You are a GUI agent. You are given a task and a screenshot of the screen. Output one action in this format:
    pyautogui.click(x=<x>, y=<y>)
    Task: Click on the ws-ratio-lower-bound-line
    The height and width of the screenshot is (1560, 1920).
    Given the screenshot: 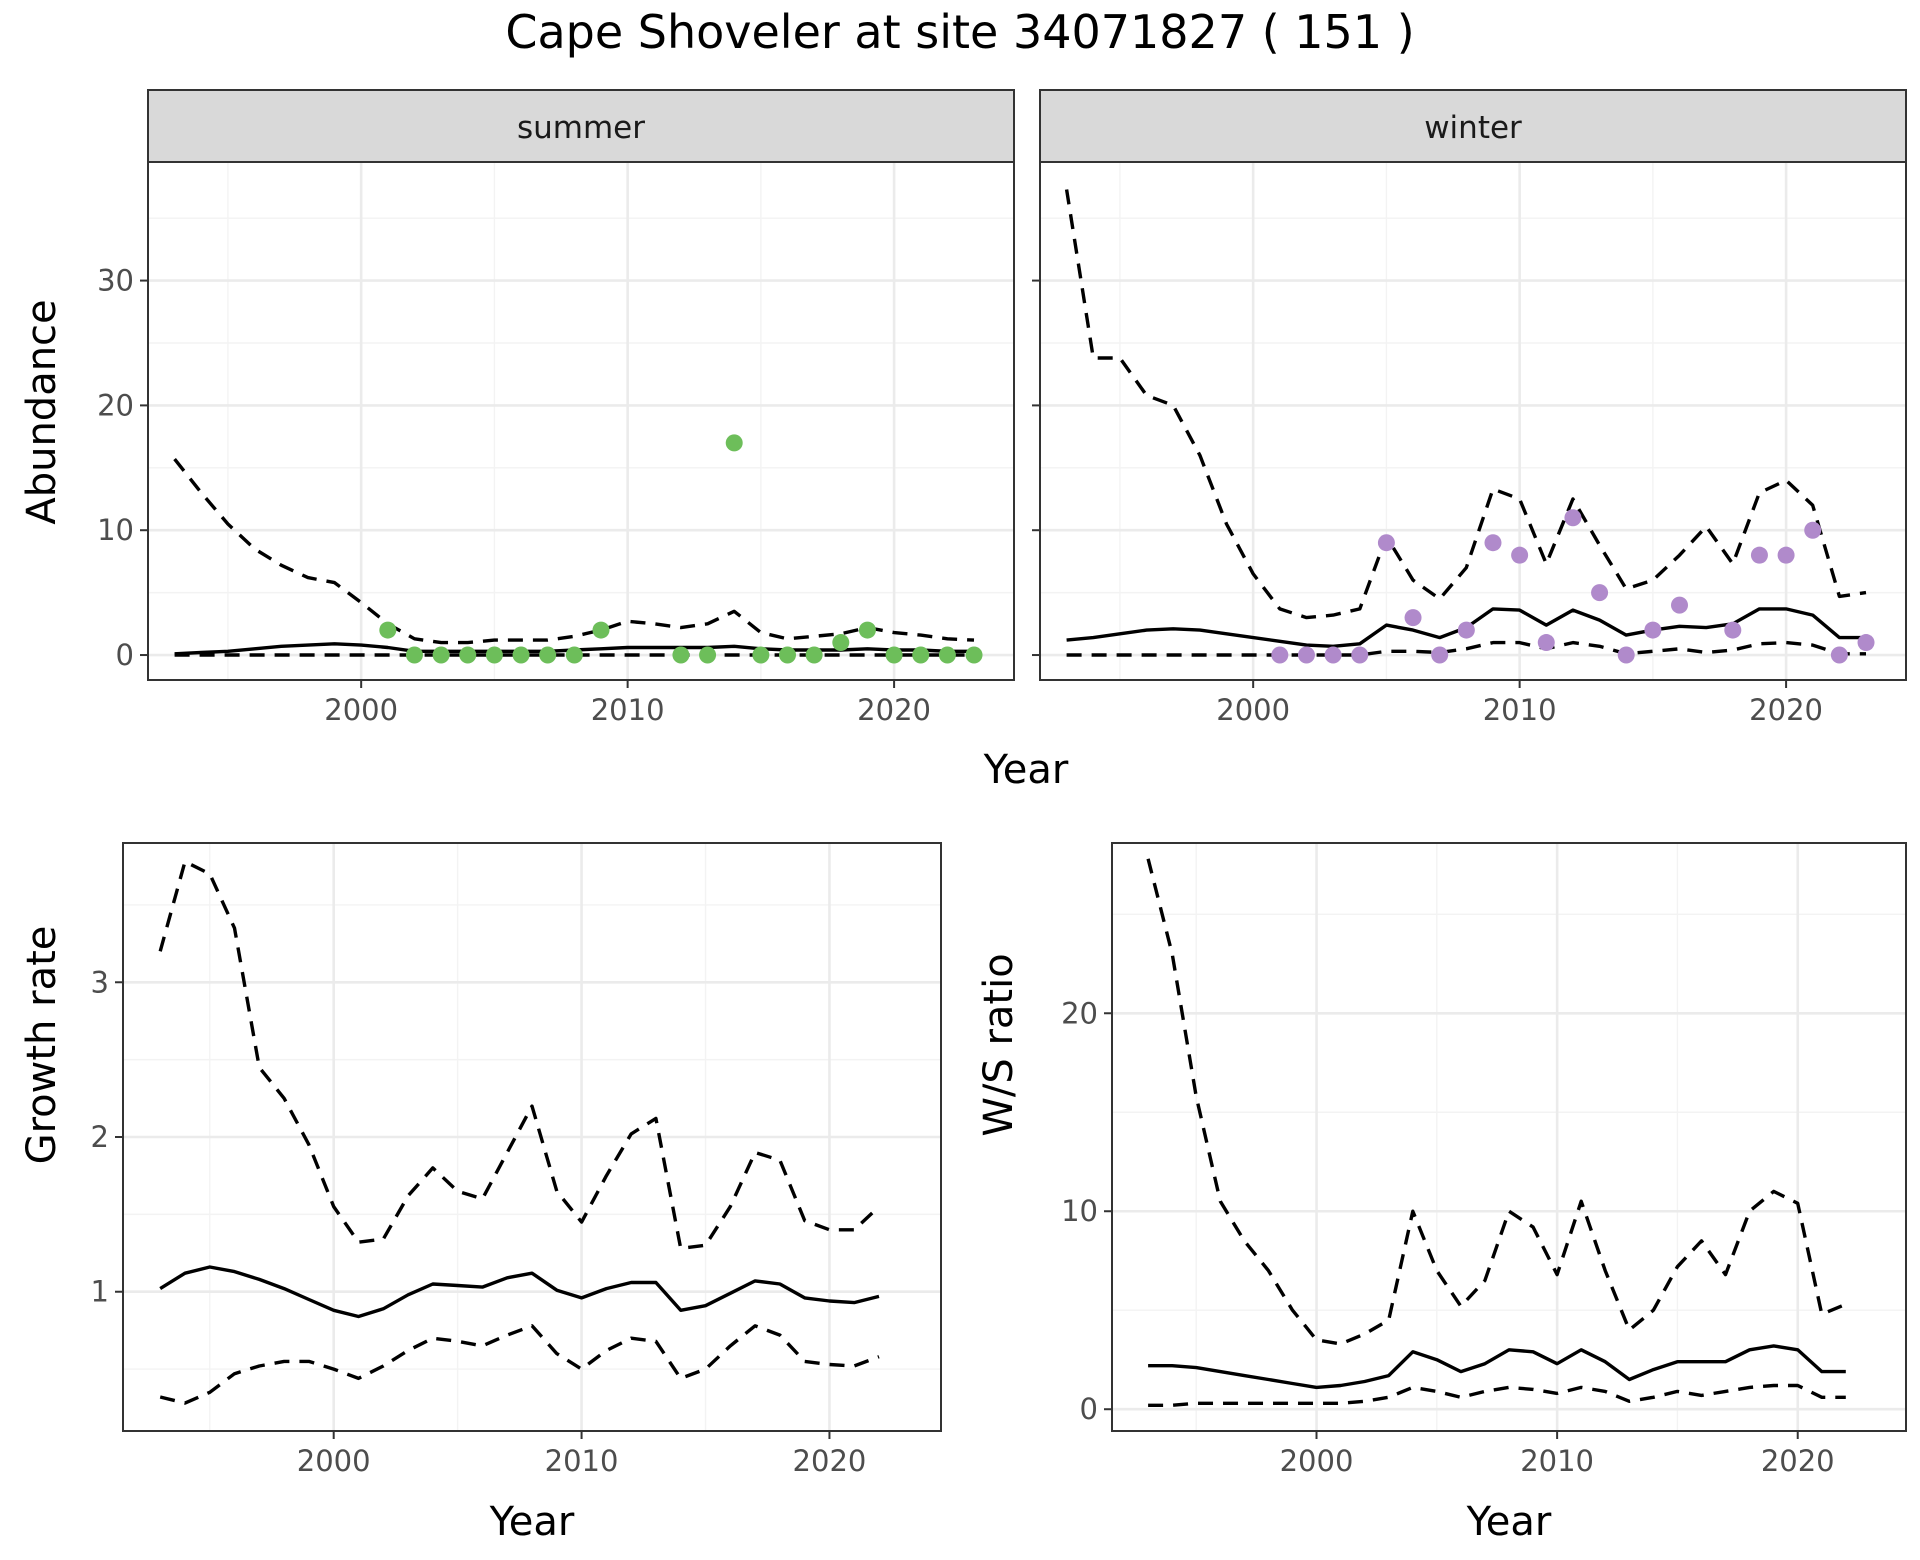 What is the action you would take?
    pyautogui.click(x=1497, y=1395)
    